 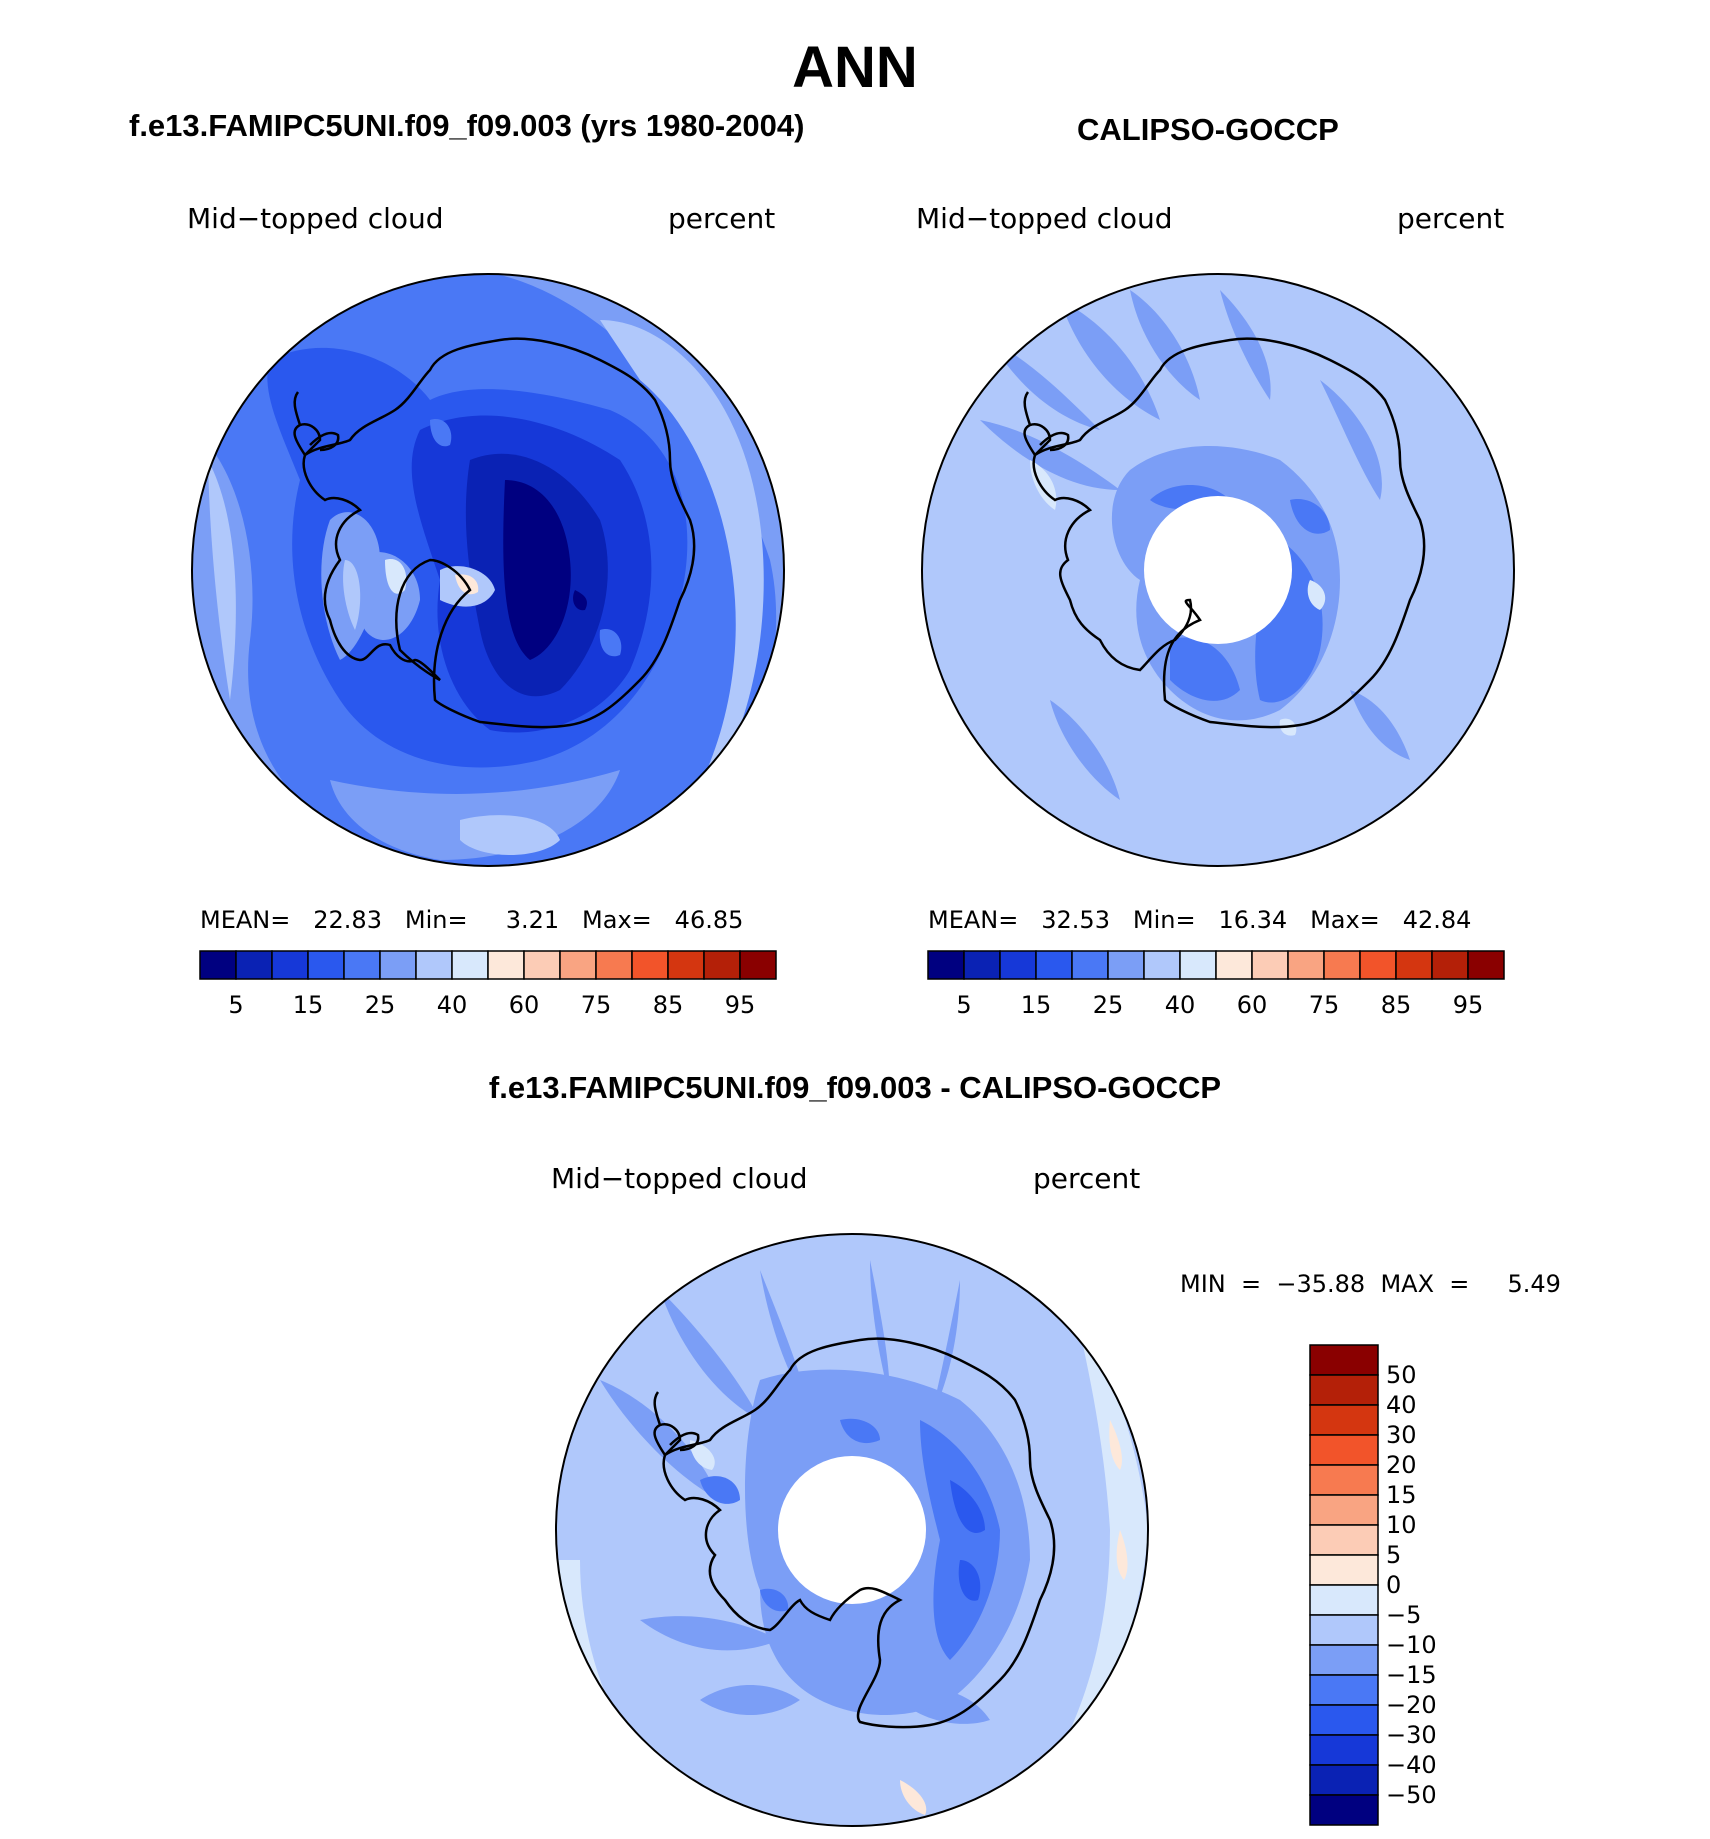 I want to click on diff-map-border, so click(x=852, y=1530).